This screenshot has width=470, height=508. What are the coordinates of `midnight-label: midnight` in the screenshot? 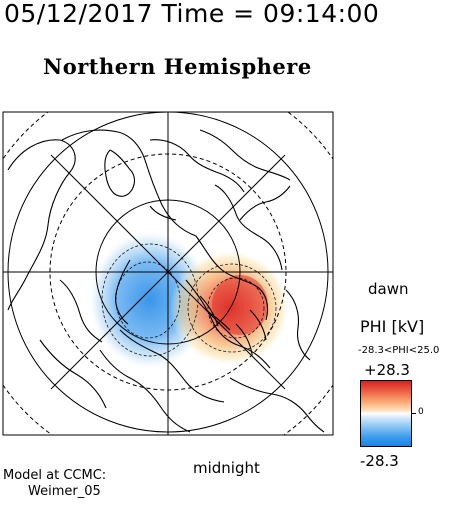 It's located at (226, 468).